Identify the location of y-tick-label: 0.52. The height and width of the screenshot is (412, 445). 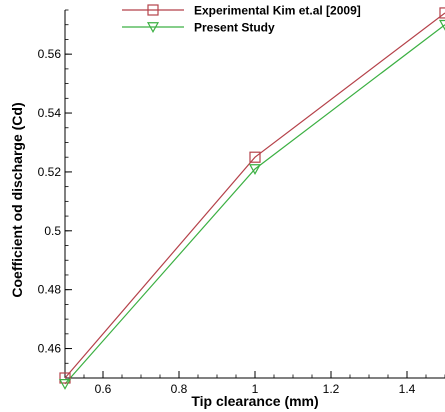
(50, 172).